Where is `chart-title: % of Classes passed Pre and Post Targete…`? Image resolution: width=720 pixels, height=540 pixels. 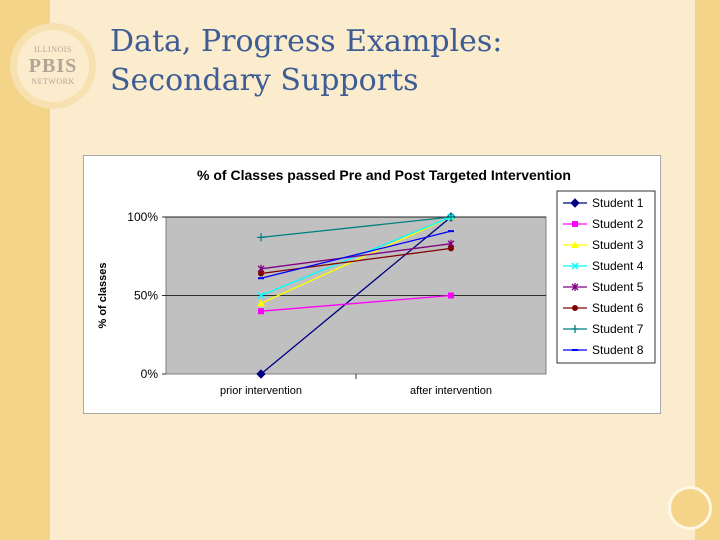
chart-title: % of Classes passed Pre and Post Targete… is located at coordinates (384, 175).